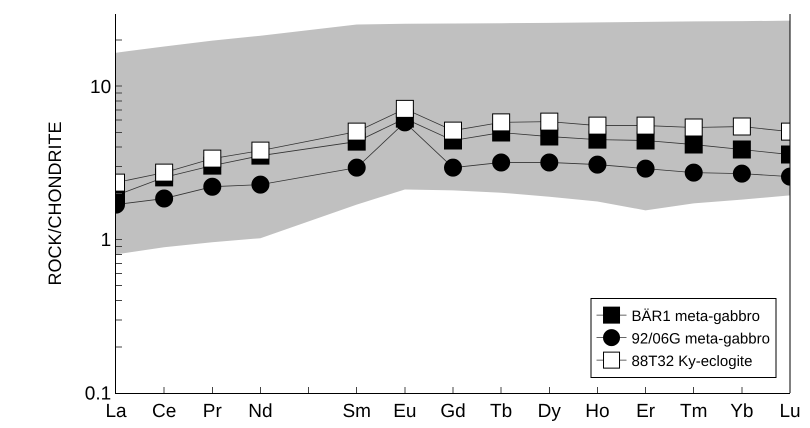  I want to click on y-axis-title: ROCK/CHONDRITE, so click(54, 203).